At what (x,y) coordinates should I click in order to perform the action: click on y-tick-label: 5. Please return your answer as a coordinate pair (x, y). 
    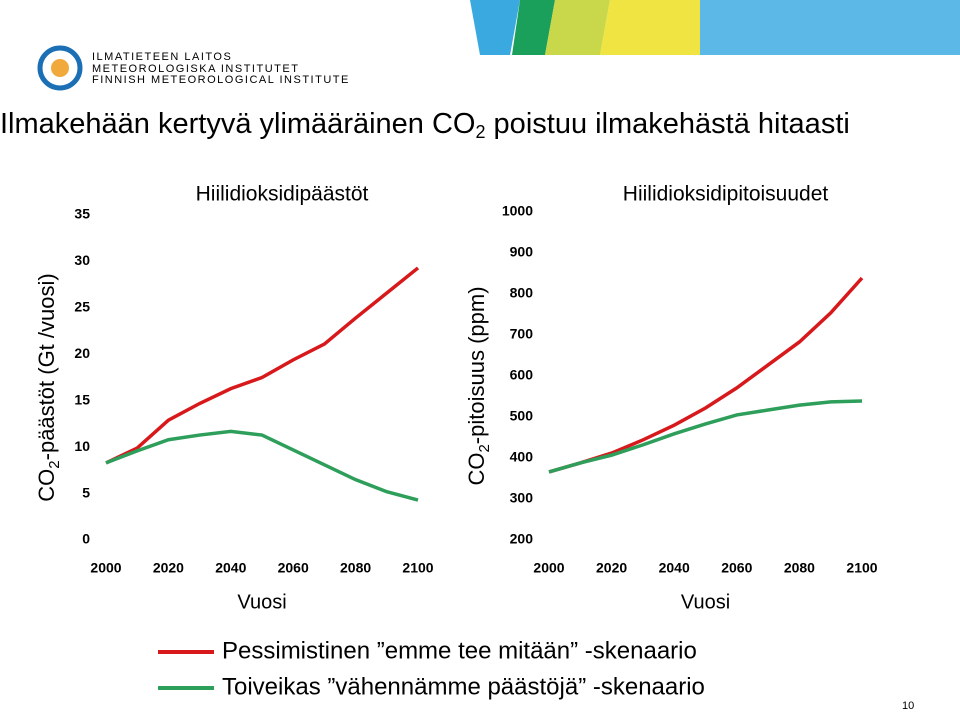
    Looking at the image, I should click on (86, 492).